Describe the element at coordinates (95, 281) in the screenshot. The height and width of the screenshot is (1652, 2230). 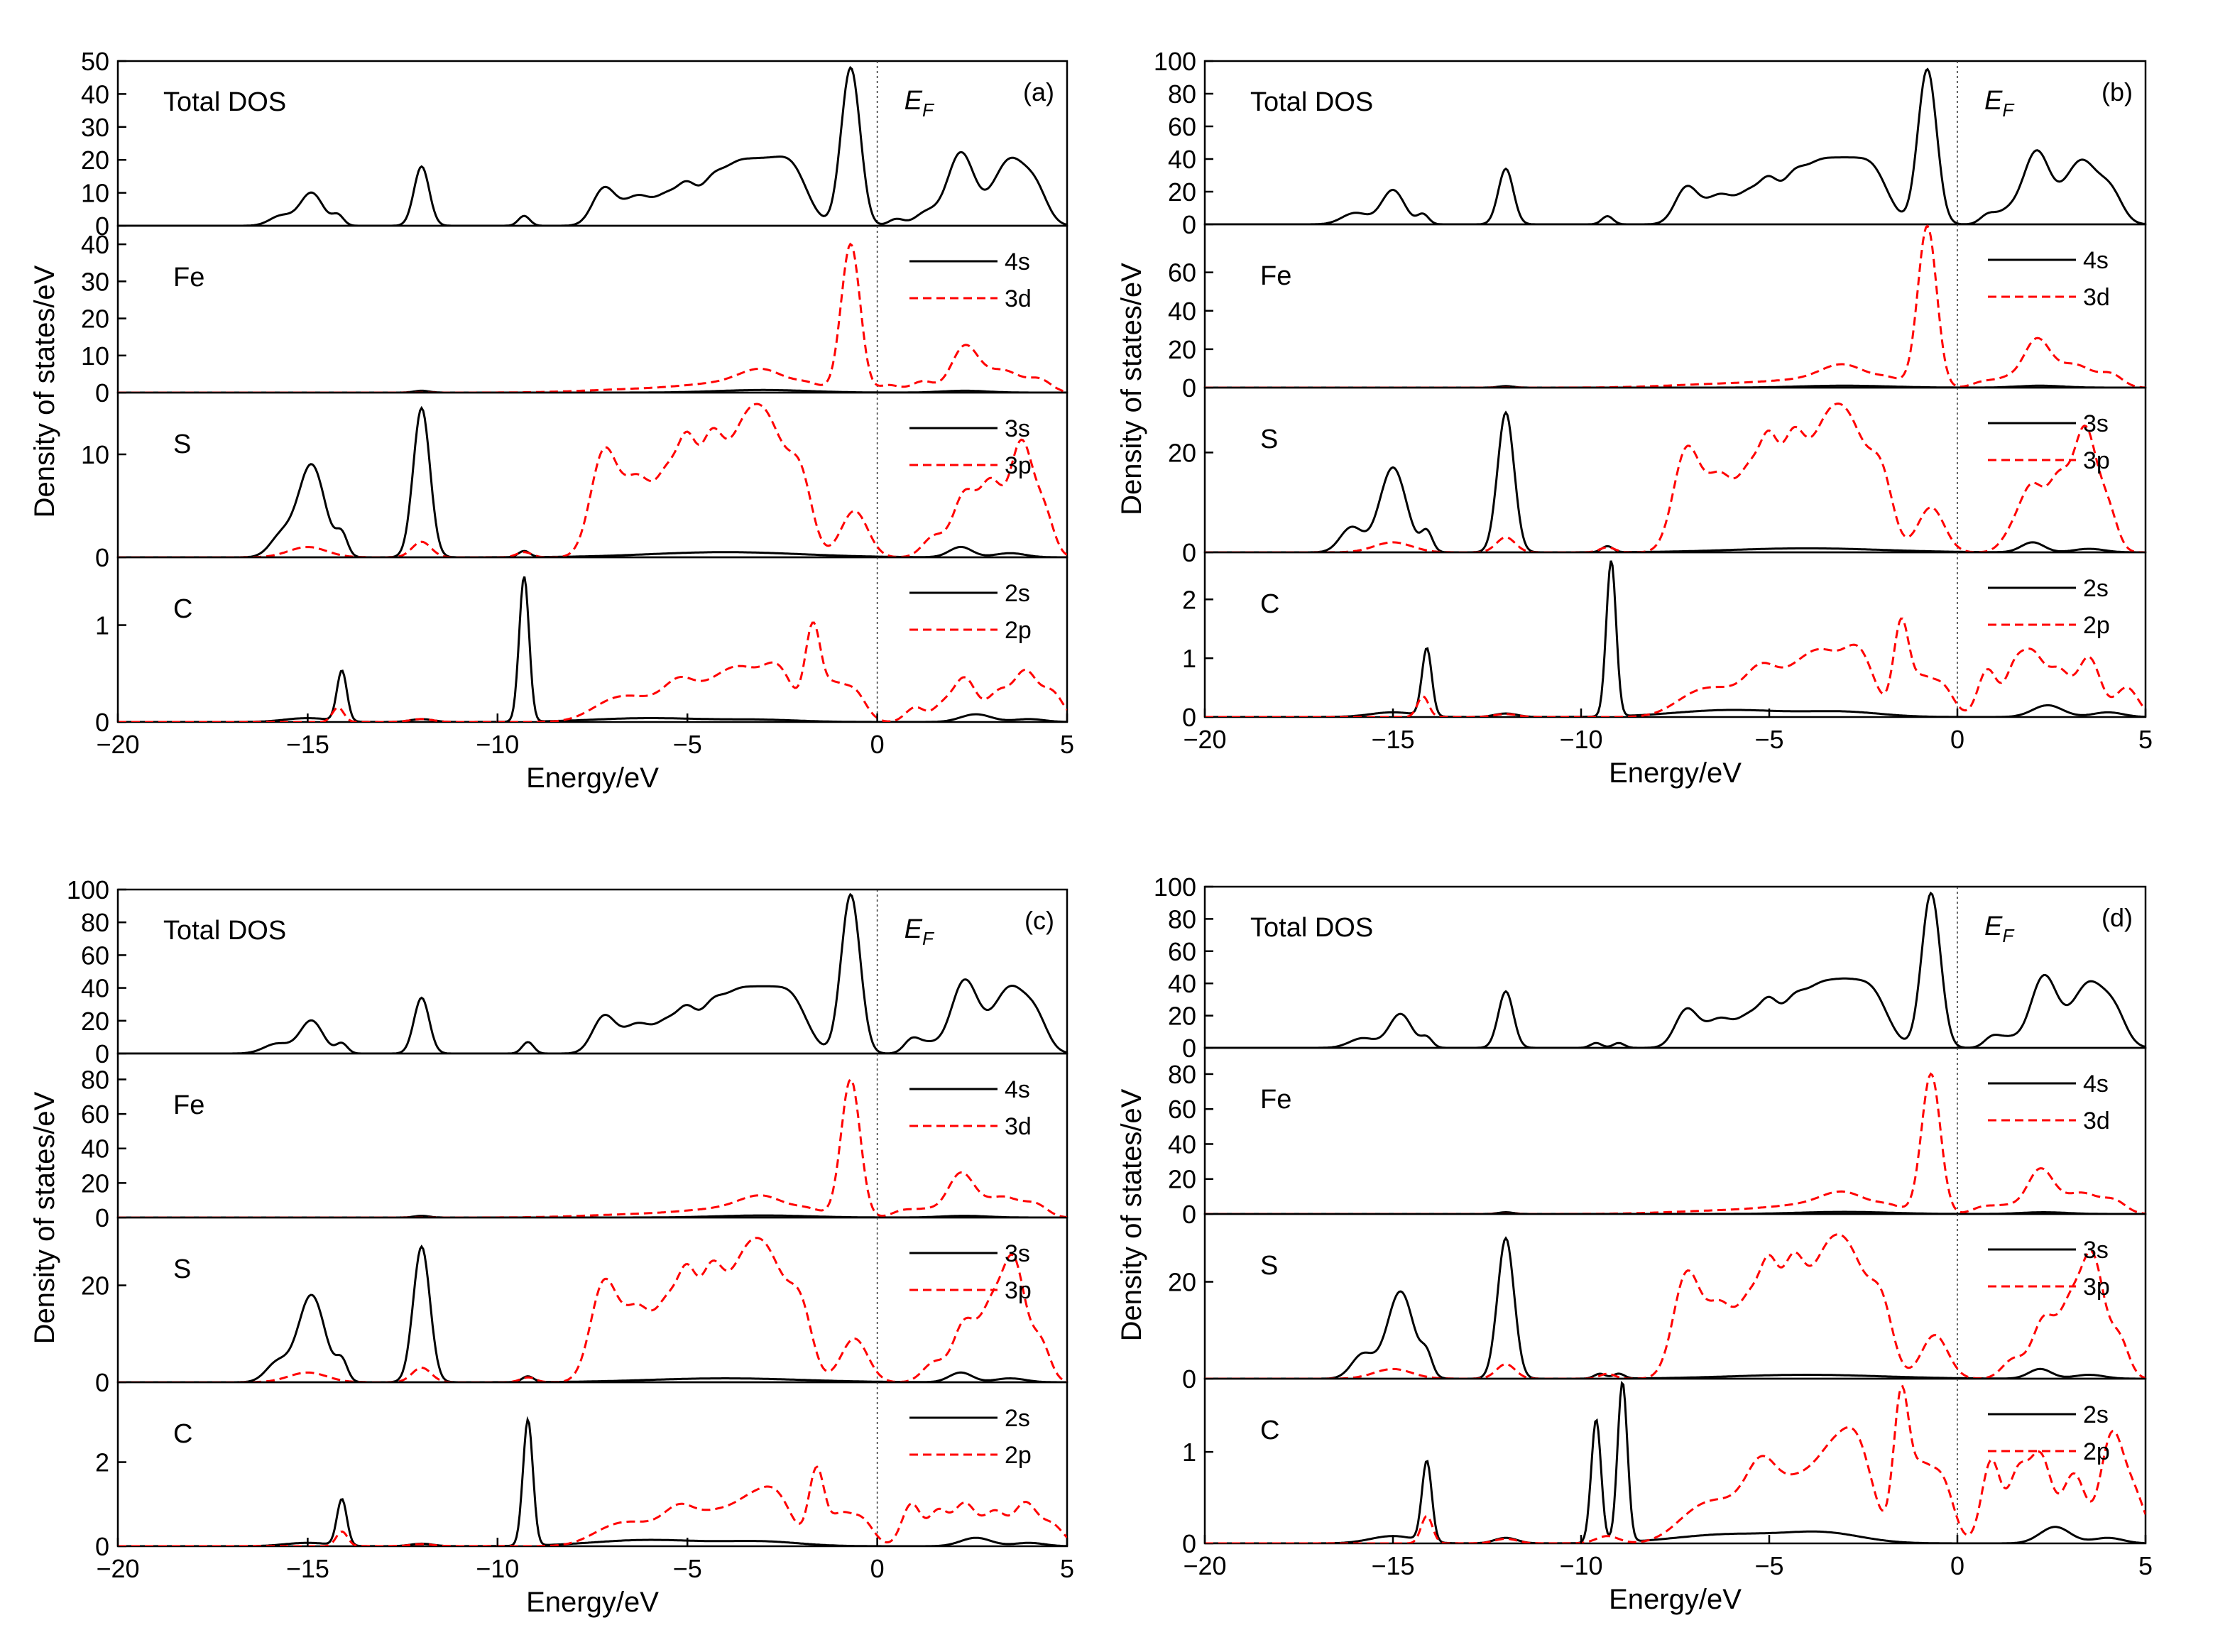
I see `y-tick-label: 30` at that location.